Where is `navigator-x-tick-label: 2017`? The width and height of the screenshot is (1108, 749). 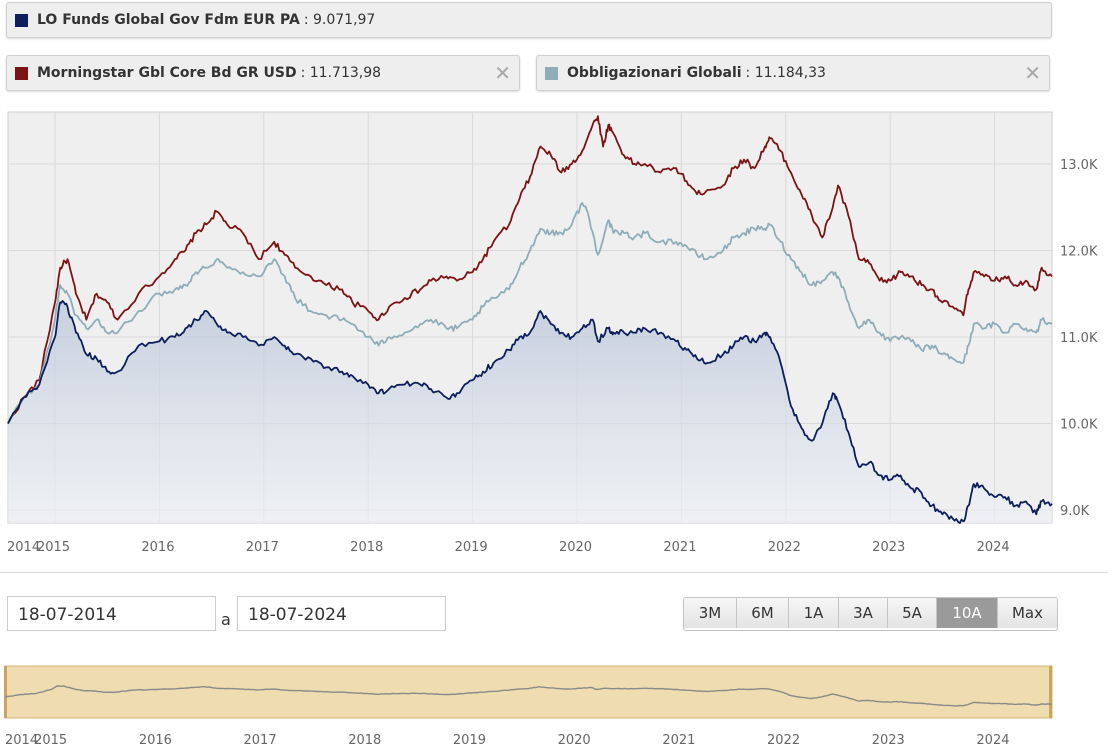
navigator-x-tick-label: 2017 is located at coordinates (260, 740).